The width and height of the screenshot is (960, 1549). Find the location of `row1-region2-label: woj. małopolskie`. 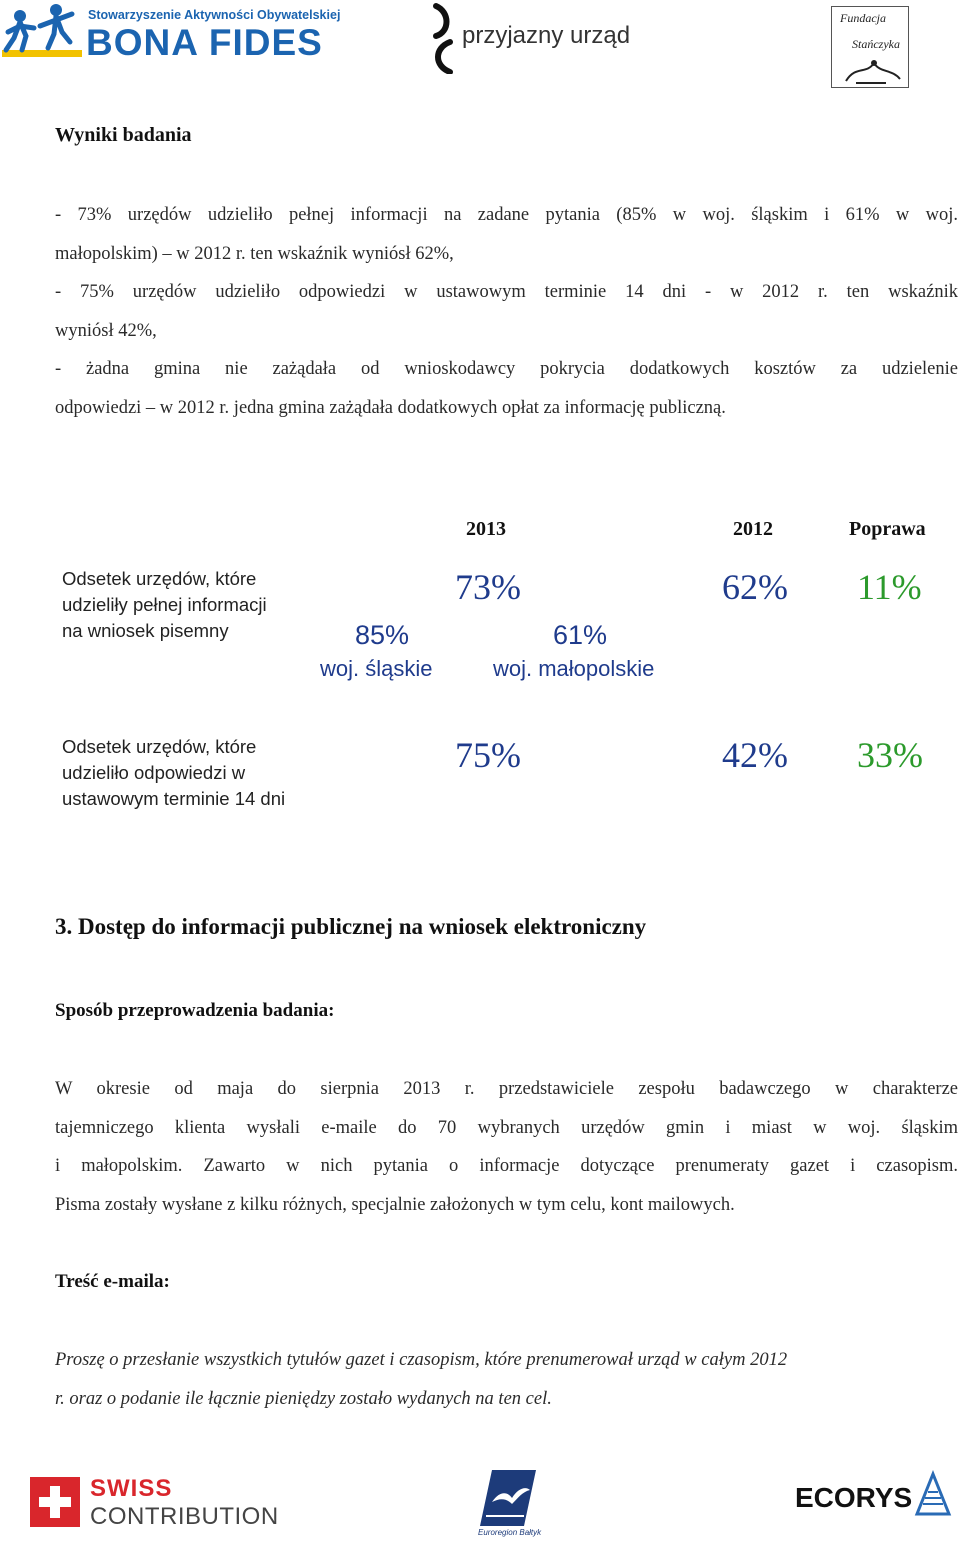

row1-region2-label: woj. małopolskie is located at coordinates (574, 668).